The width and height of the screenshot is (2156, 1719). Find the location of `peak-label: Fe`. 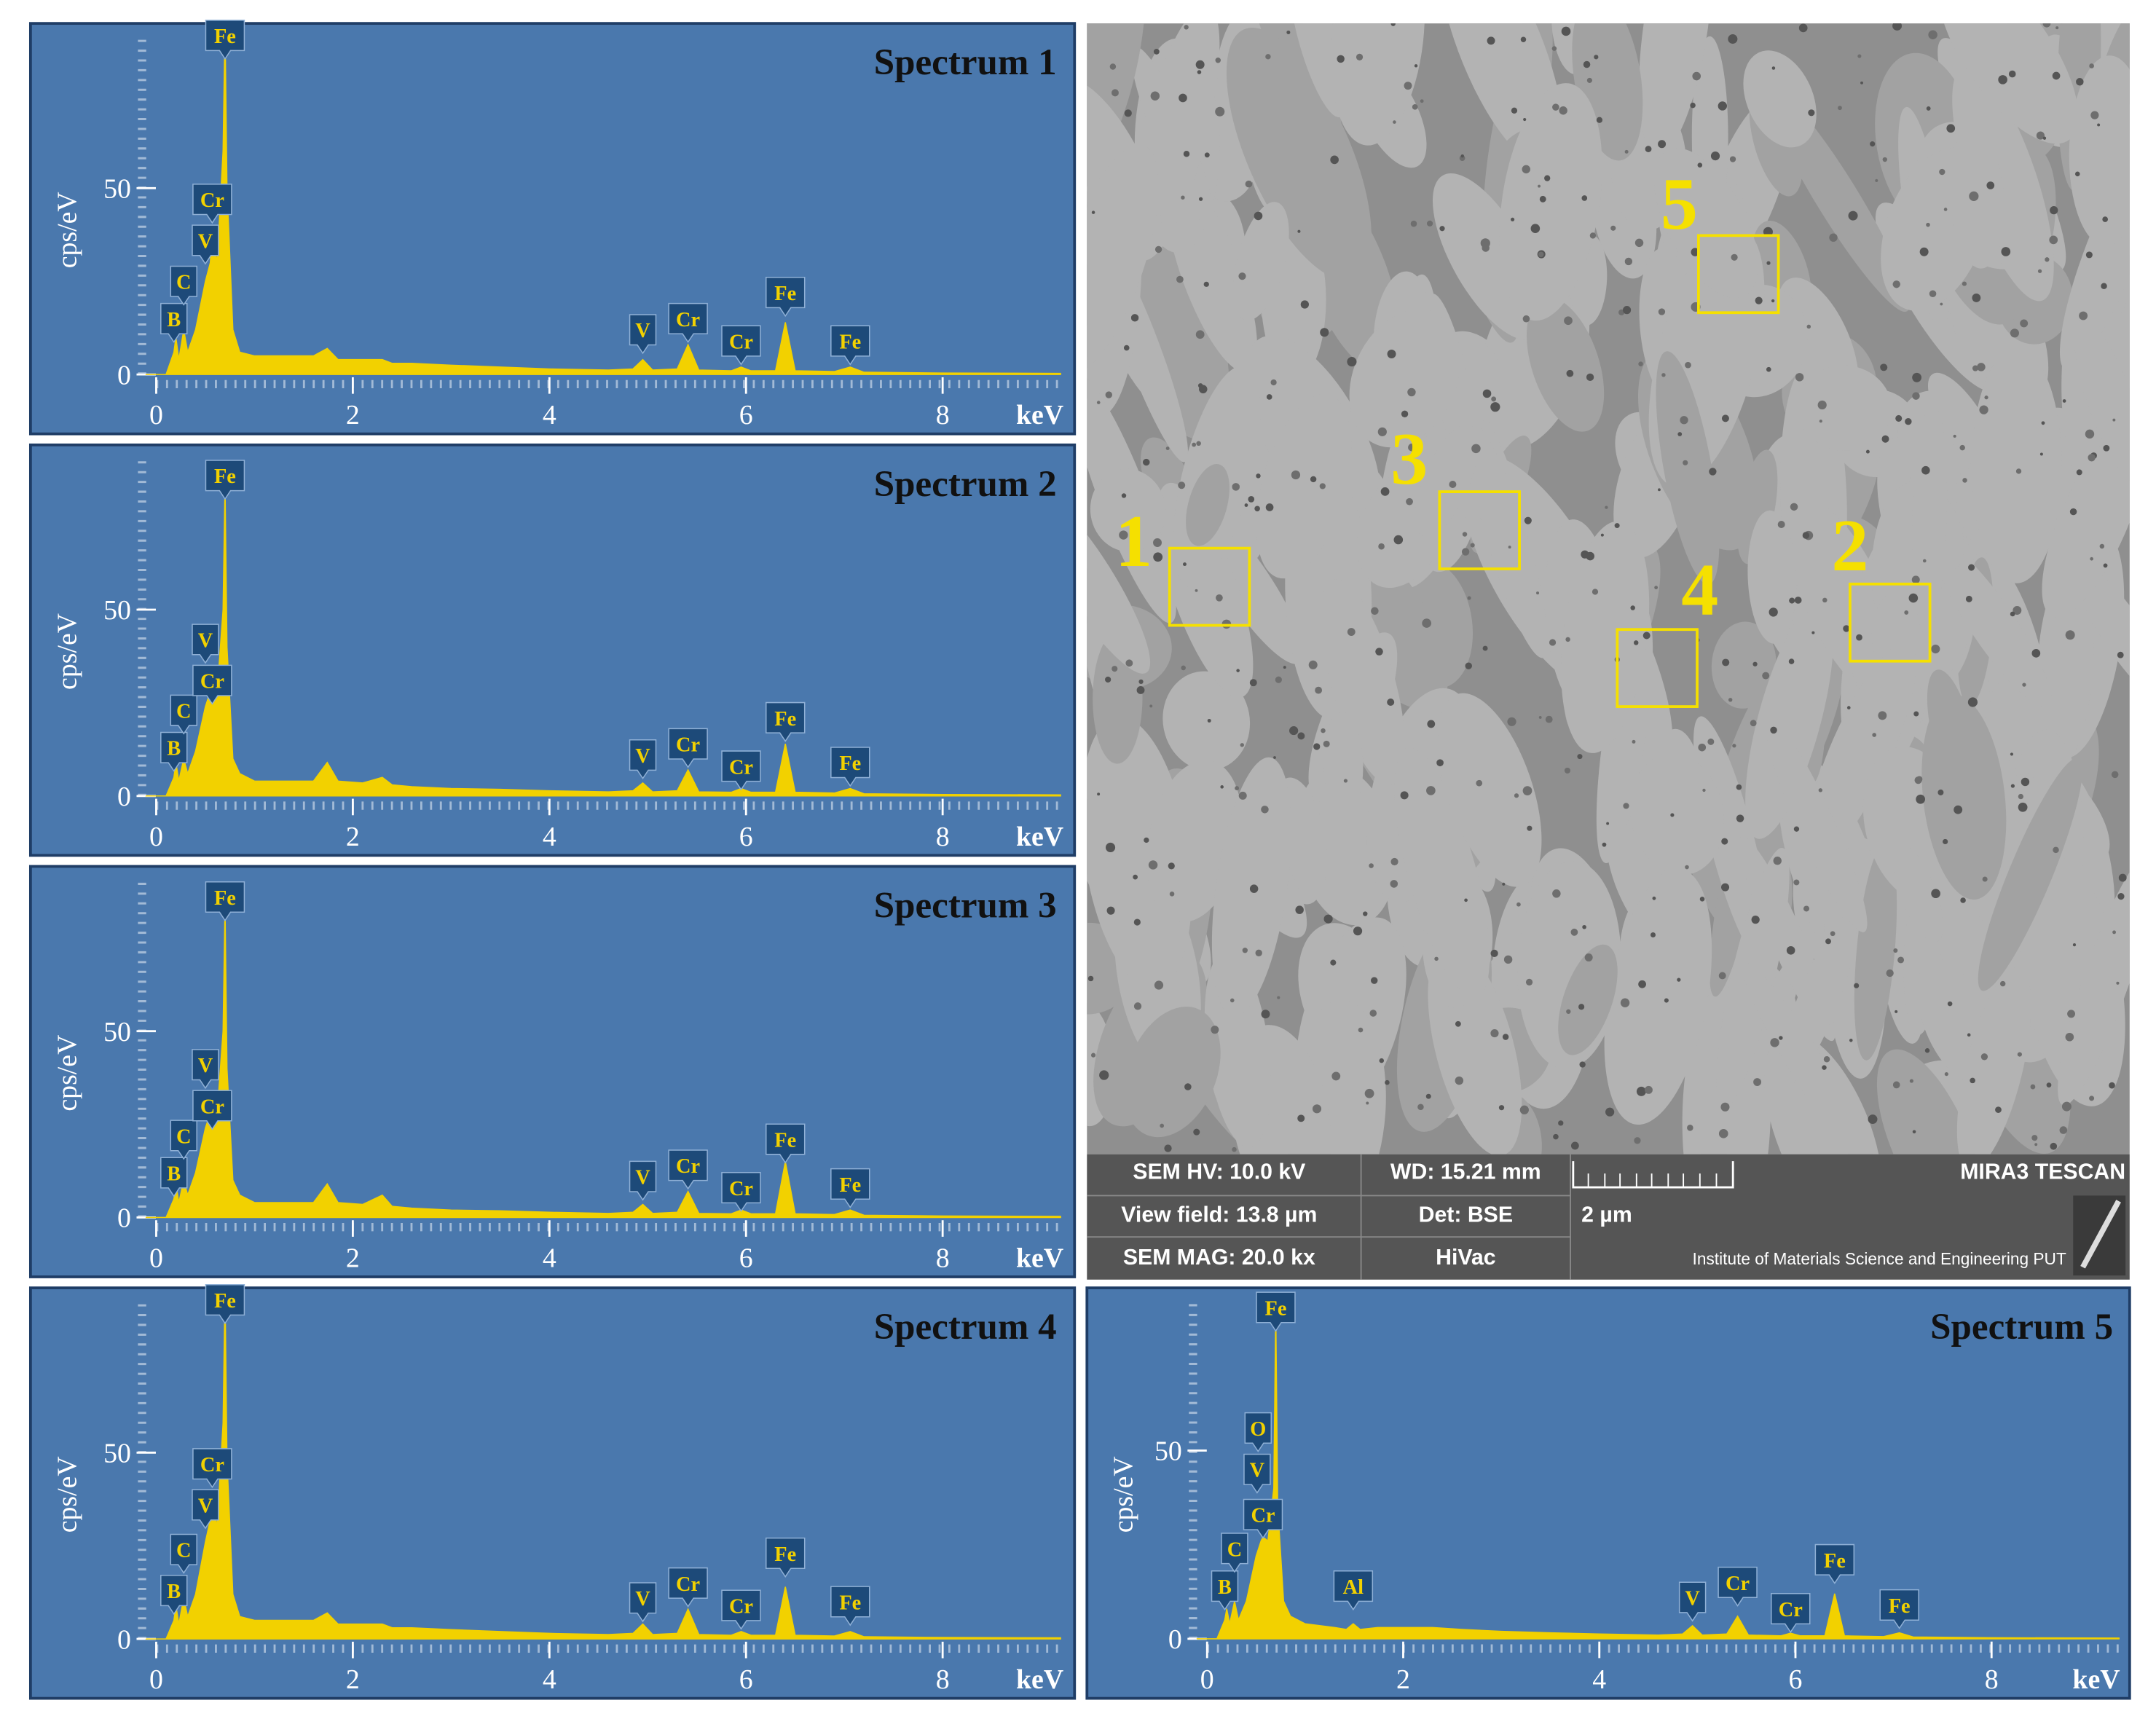

peak-label: Fe is located at coordinates (850, 342).